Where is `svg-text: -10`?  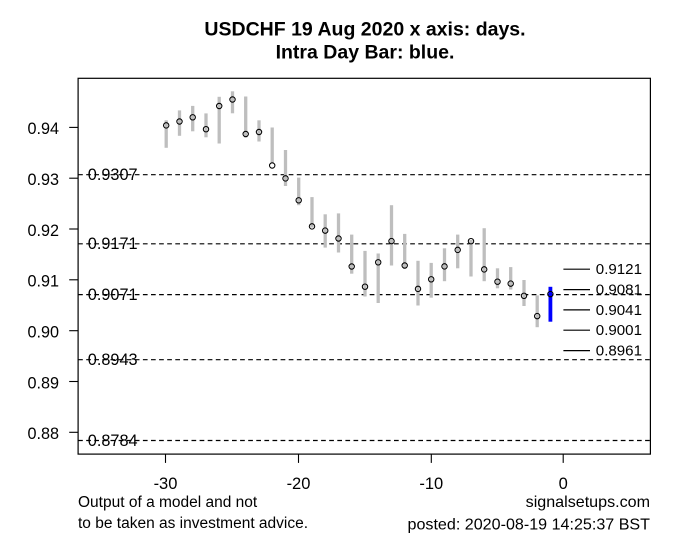 svg-text: -10 is located at coordinates (431, 484).